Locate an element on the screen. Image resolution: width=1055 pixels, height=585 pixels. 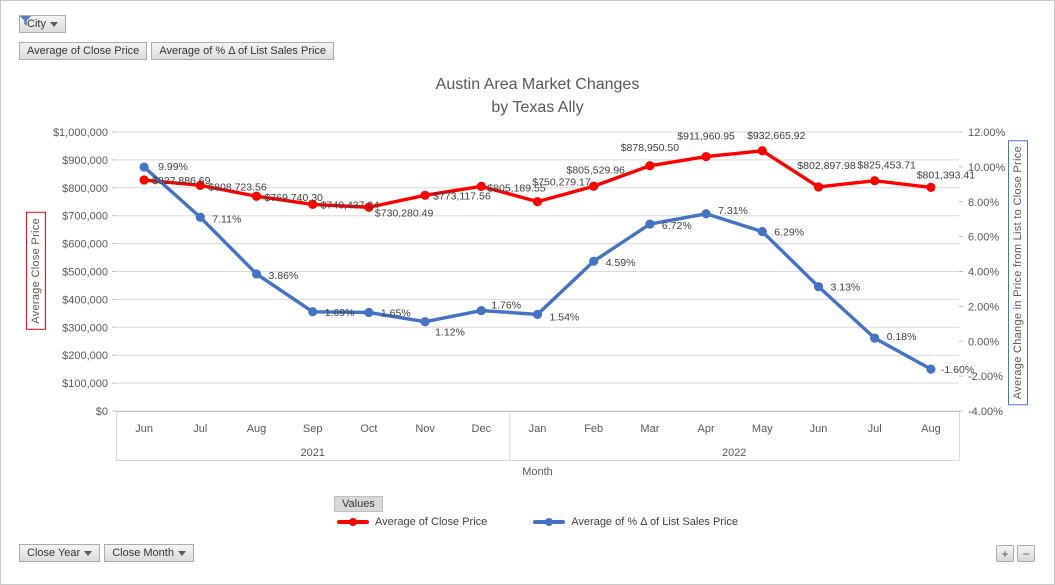
svg-text: May is located at coordinates (762, 429).